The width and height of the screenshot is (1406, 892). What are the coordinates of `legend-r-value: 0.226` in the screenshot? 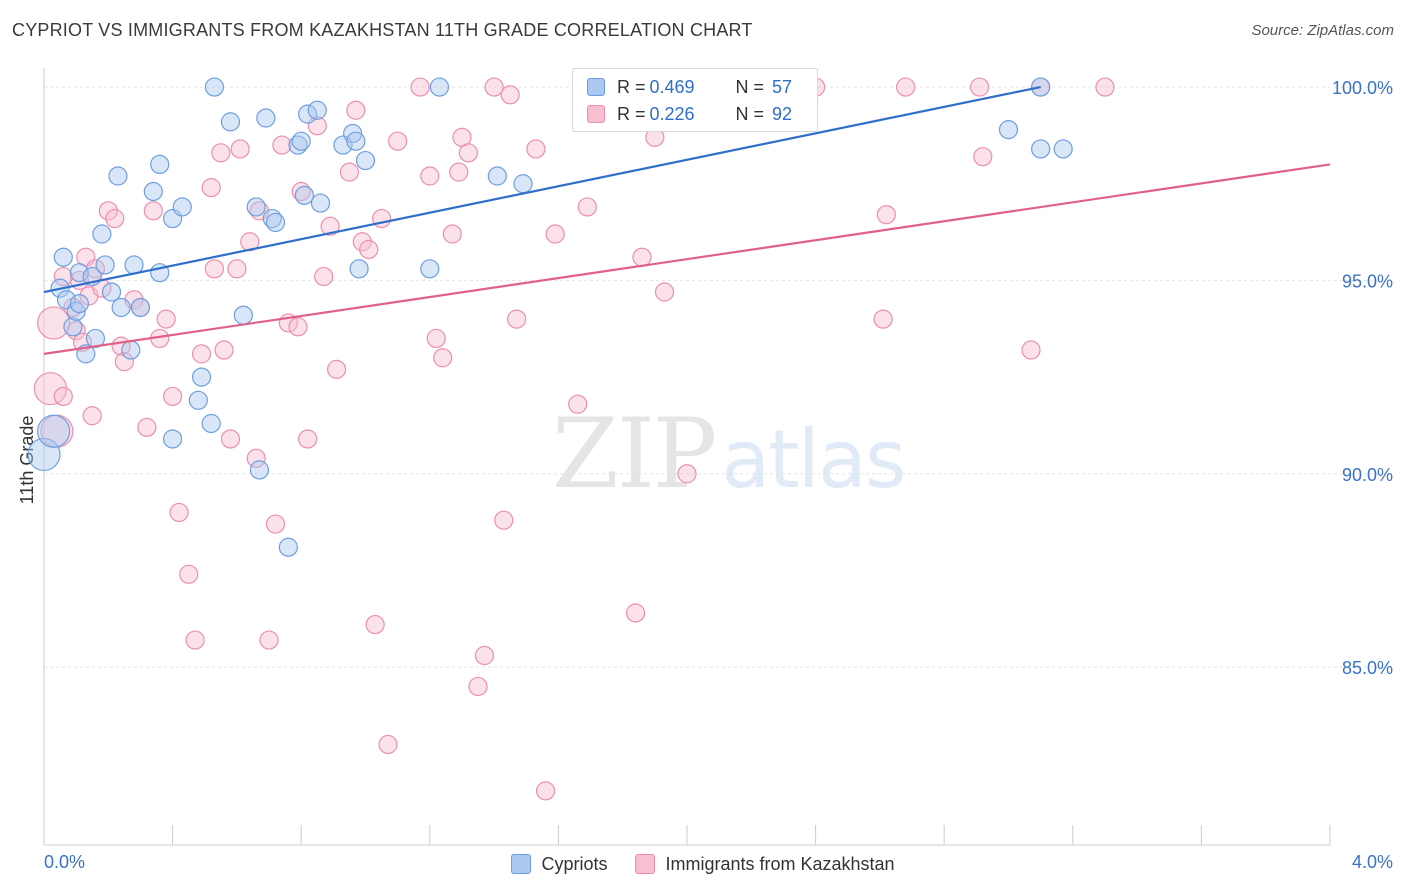 It's located at (672, 113).